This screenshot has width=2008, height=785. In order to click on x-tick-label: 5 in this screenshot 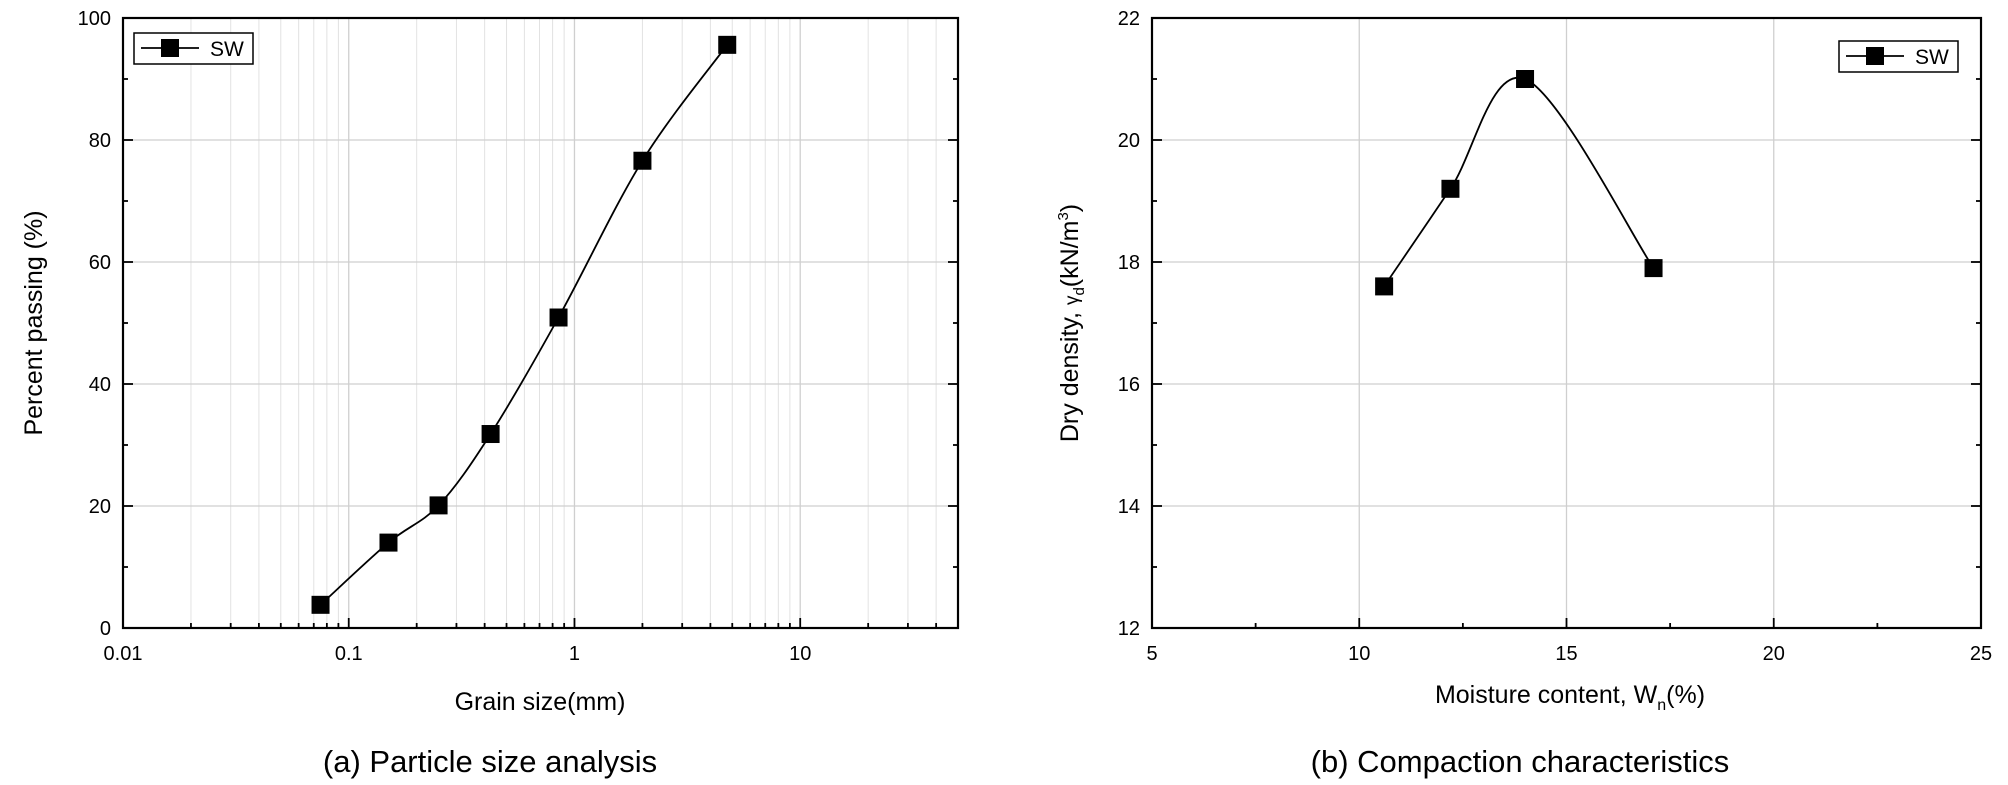, I will do `click(1151, 654)`.